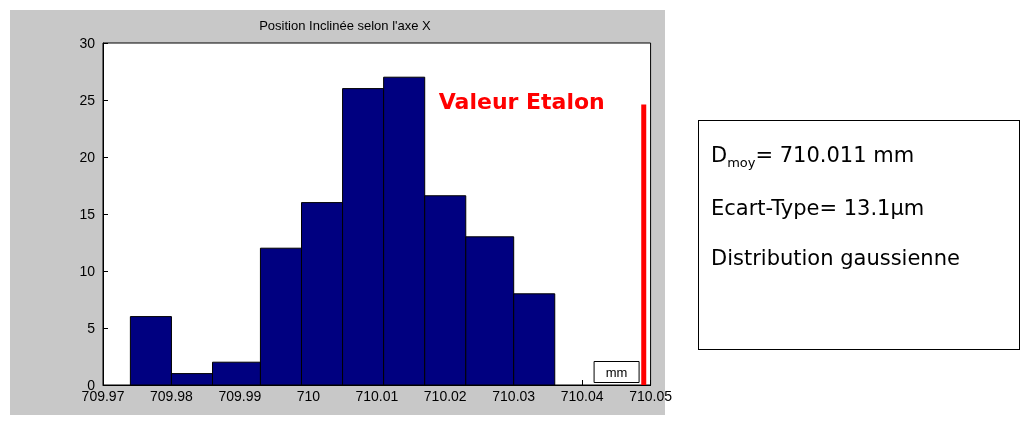  Describe the element at coordinates (240, 396) in the screenshot. I see `x-tick-label: 709.99` at that location.